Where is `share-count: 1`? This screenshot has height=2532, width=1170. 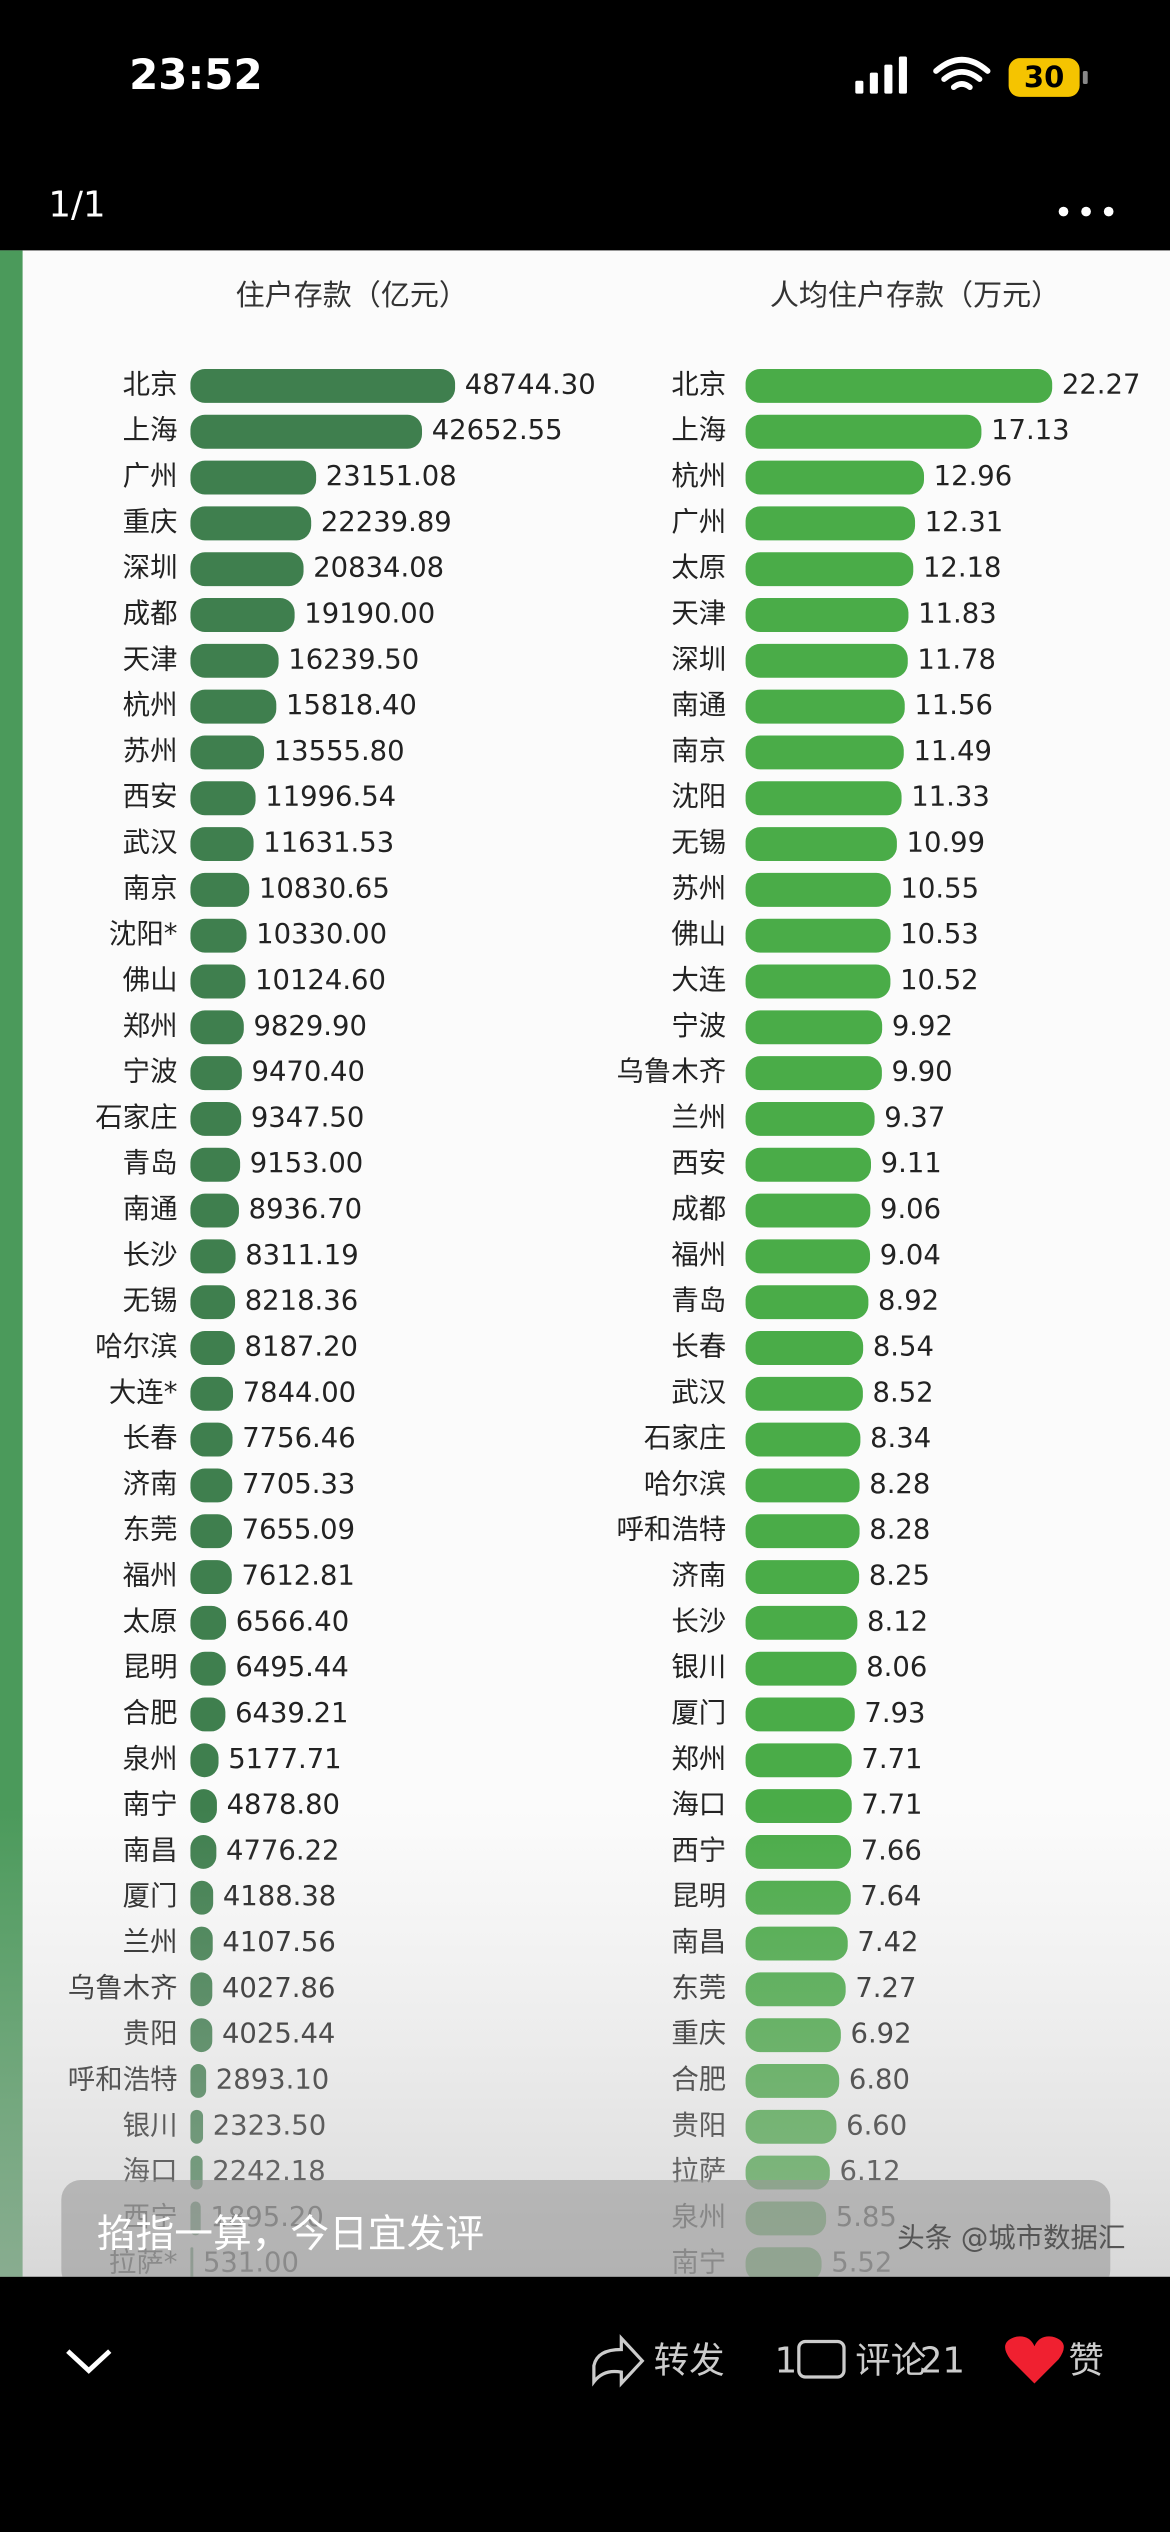 share-count: 1 is located at coordinates (786, 2360).